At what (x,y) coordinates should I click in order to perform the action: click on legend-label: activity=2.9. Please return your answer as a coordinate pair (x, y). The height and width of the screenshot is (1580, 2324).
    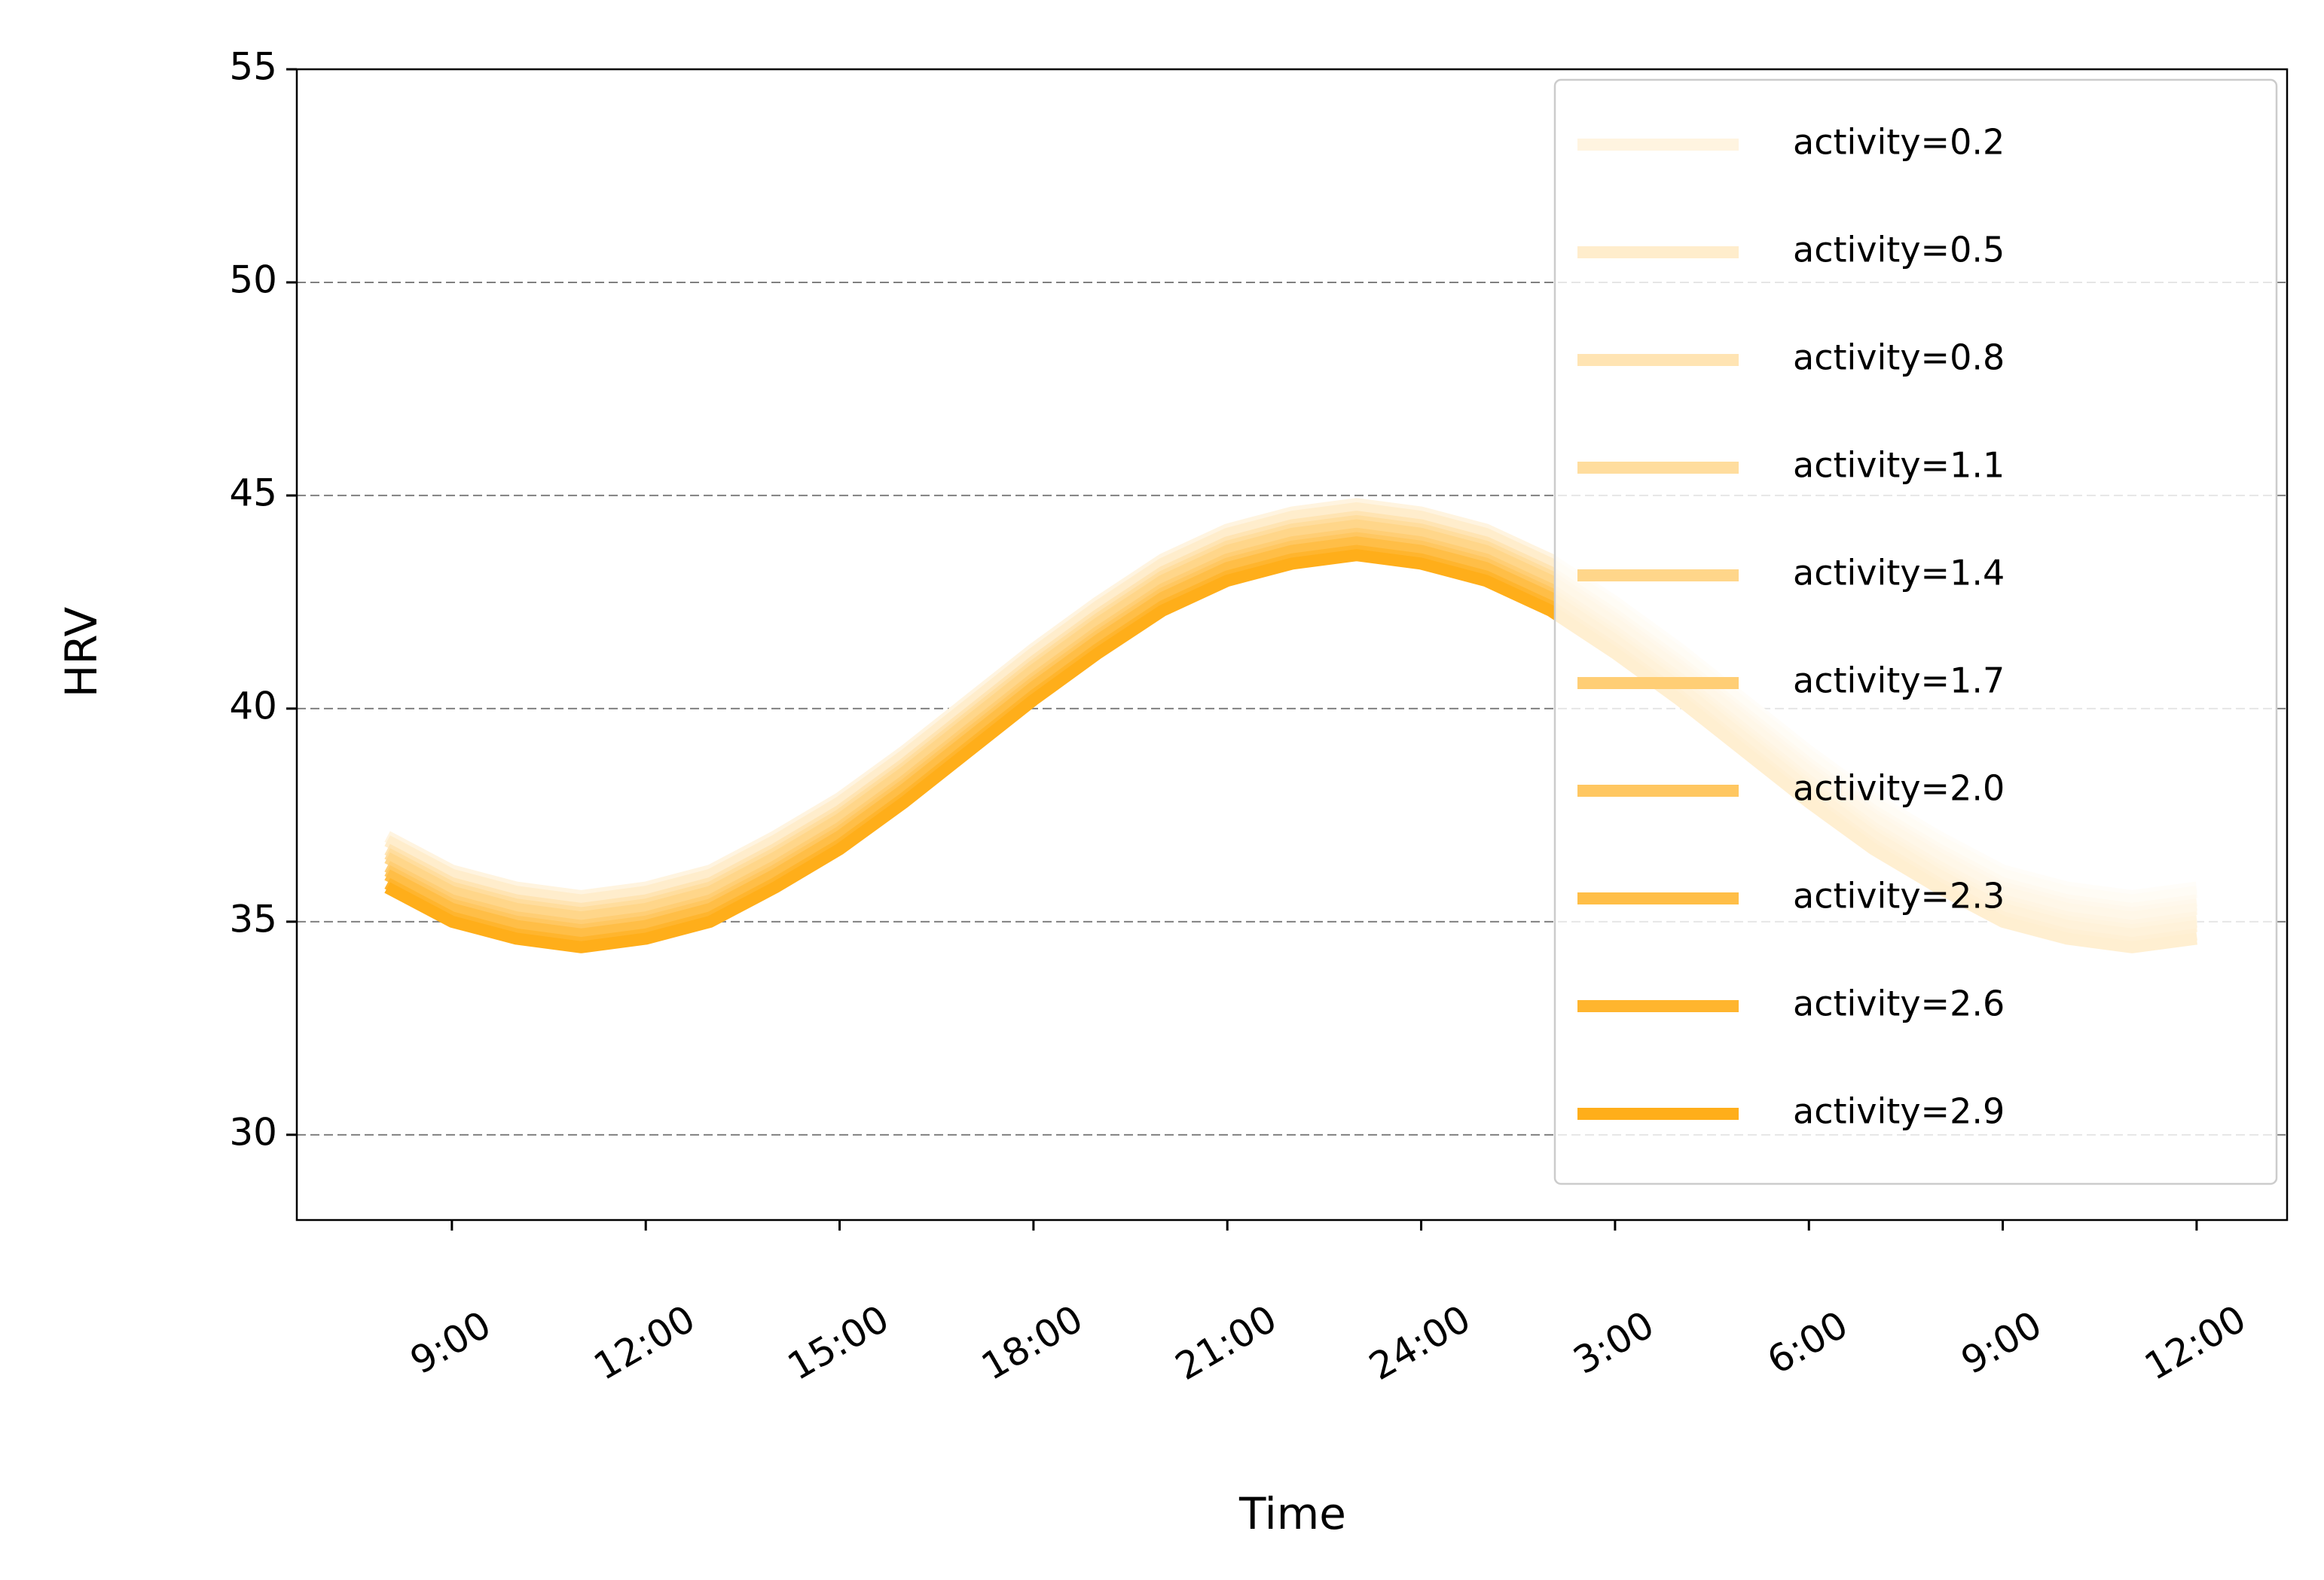
    Looking at the image, I should click on (1899, 1111).